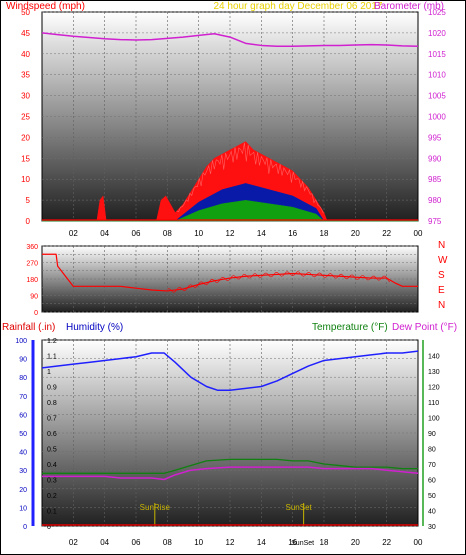 This screenshot has height=555, width=466. What do you see at coordinates (230, 542) in the screenshot?
I see `humidity-x-tick-label: 12` at bounding box center [230, 542].